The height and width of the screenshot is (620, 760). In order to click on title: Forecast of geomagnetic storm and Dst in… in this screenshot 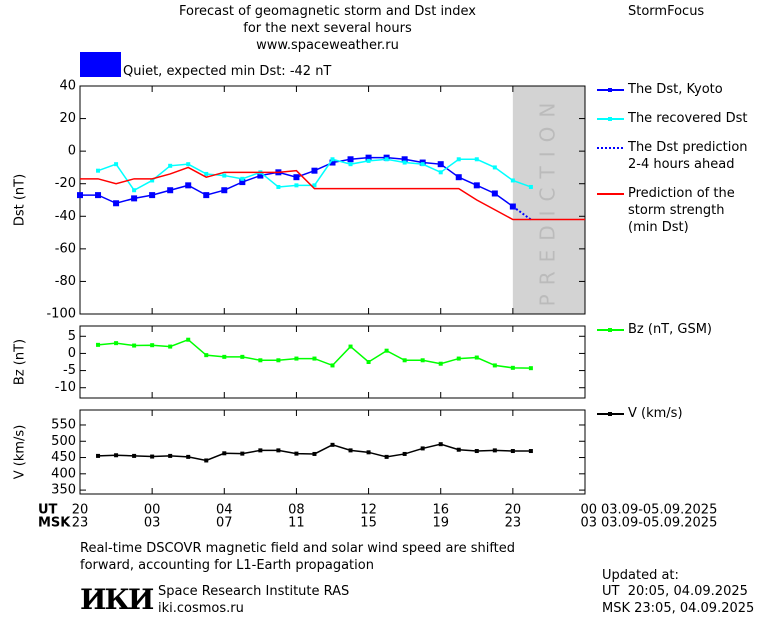, I will do `click(327, 11)`.